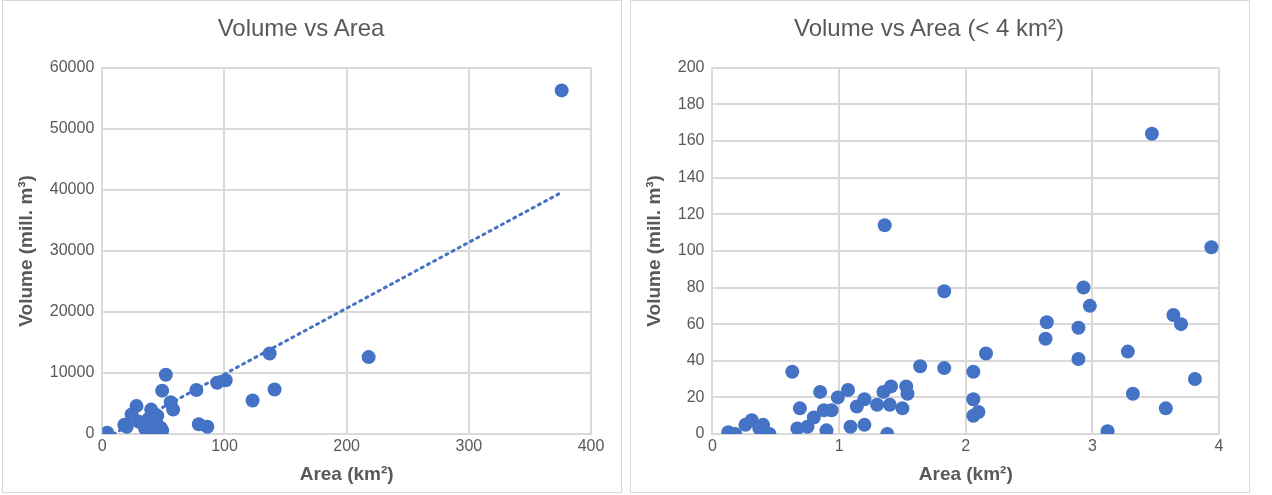  I want to click on y-tick-label: 20, so click(695, 396).